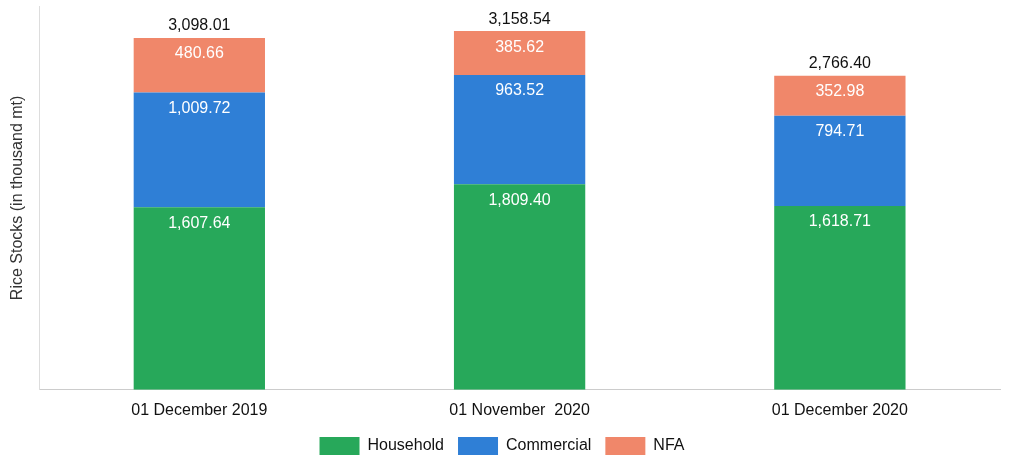  I want to click on x-tick-label: 01 November 2020, so click(519, 409).